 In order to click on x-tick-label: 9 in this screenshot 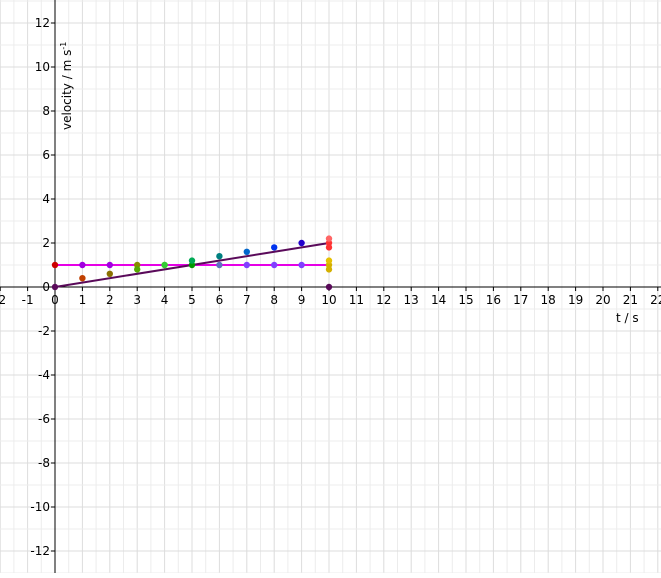, I will do `click(302, 300)`.